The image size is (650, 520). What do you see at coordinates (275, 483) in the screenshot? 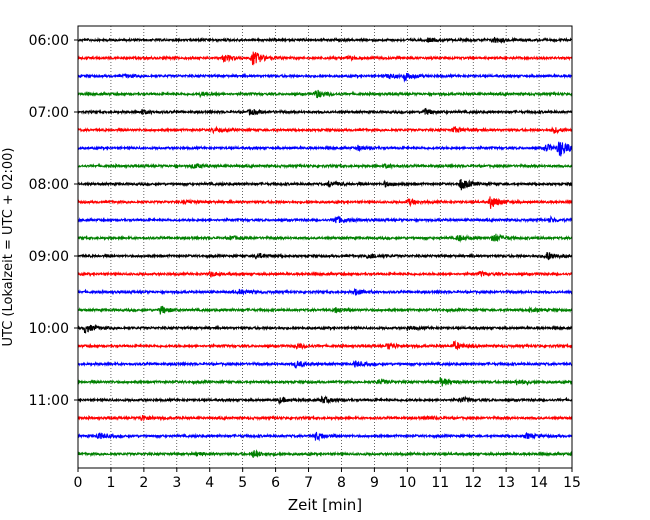
I see `x-tick-label: 6` at bounding box center [275, 483].